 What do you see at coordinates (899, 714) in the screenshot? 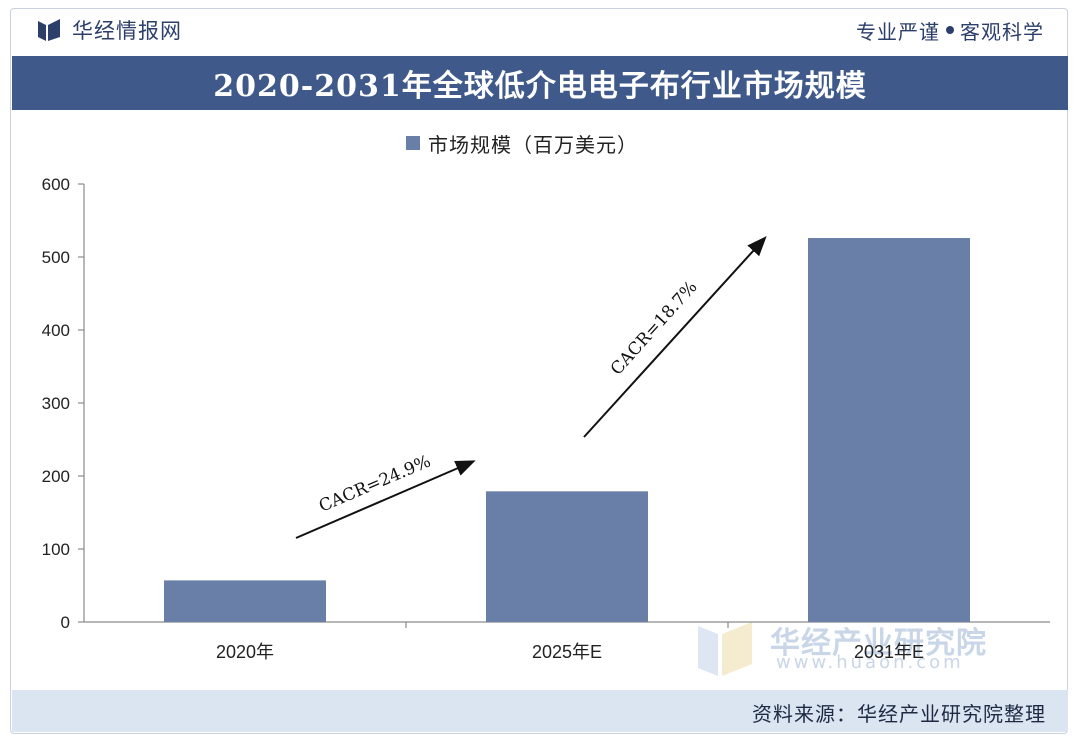
I see `source-note: 资料来源：华经产业研究院整理` at bounding box center [899, 714].